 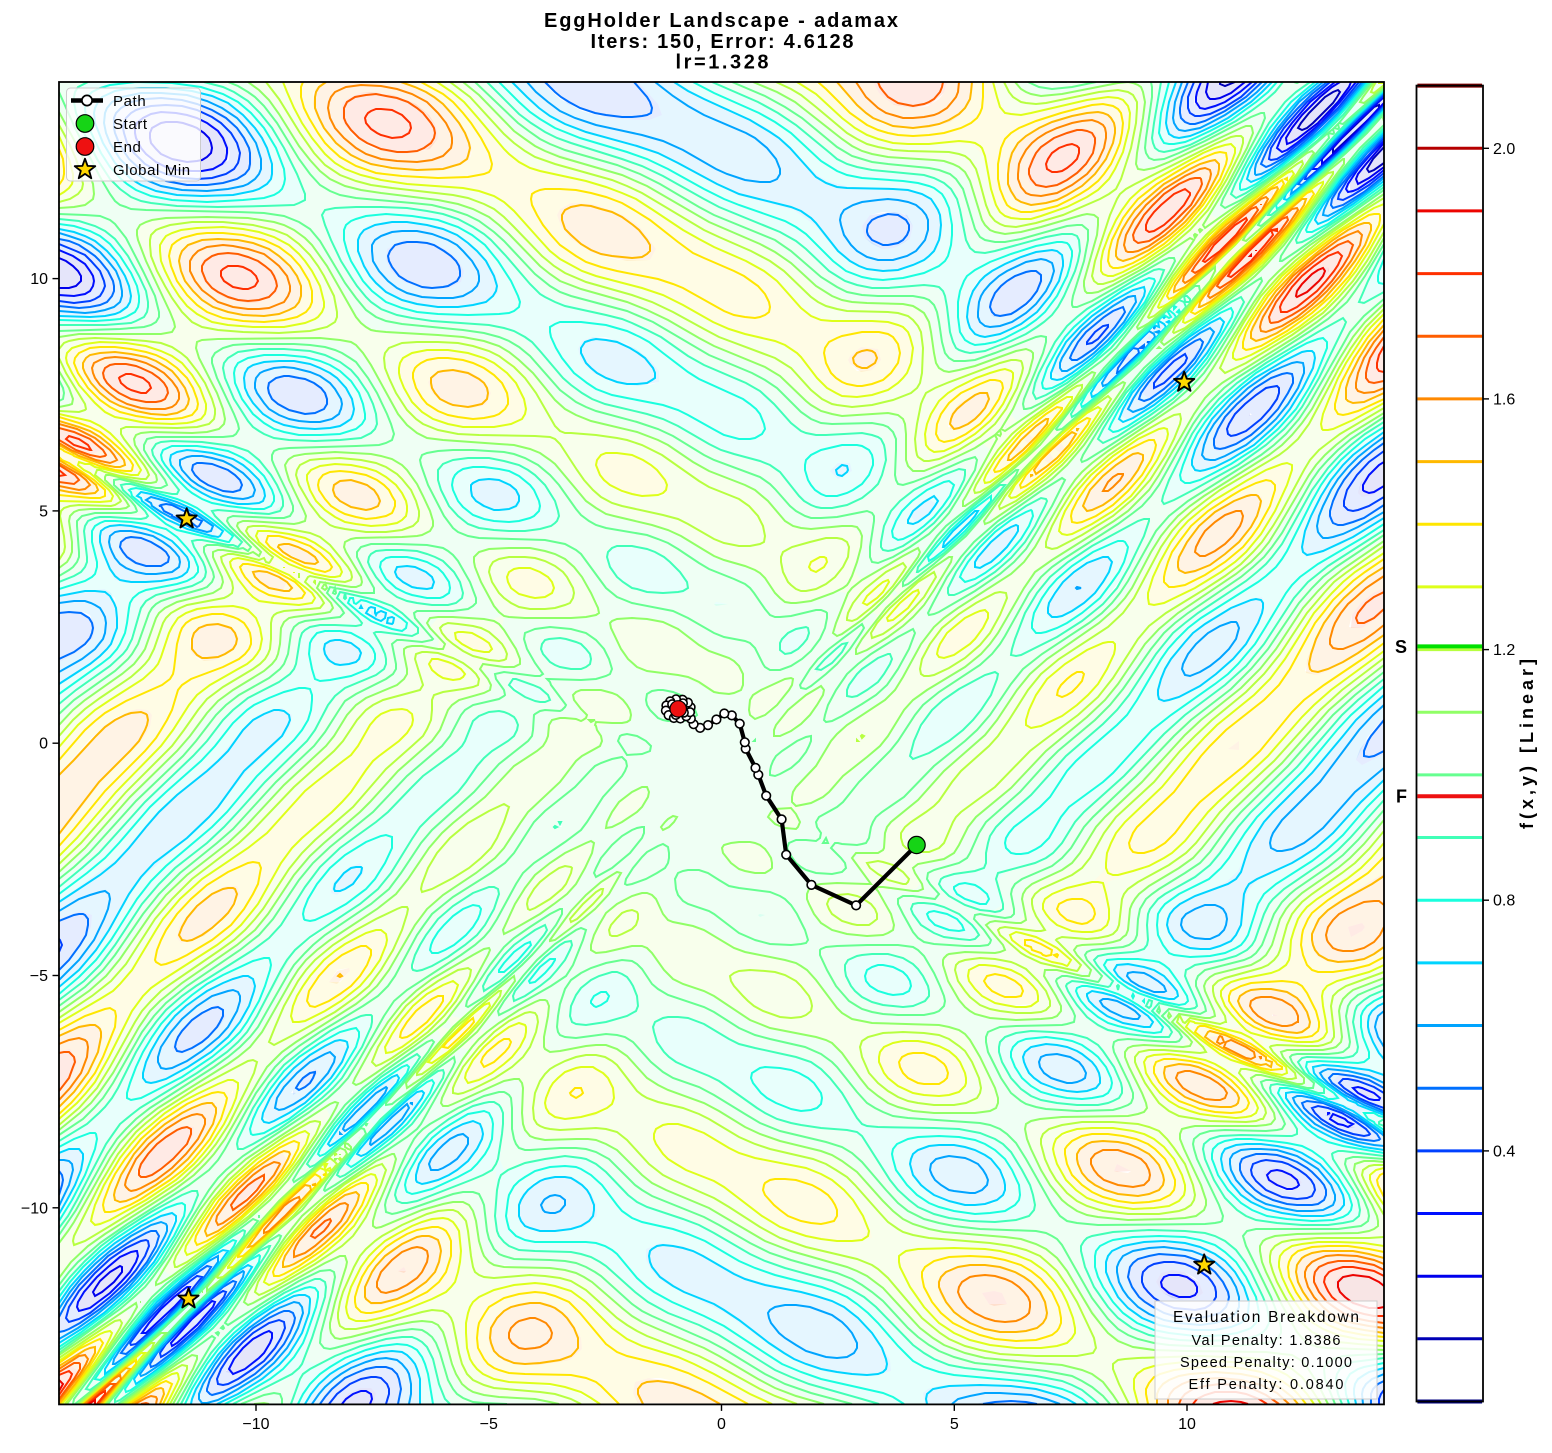 I want to click on svg-text: 2.0, so click(x=1504, y=149).